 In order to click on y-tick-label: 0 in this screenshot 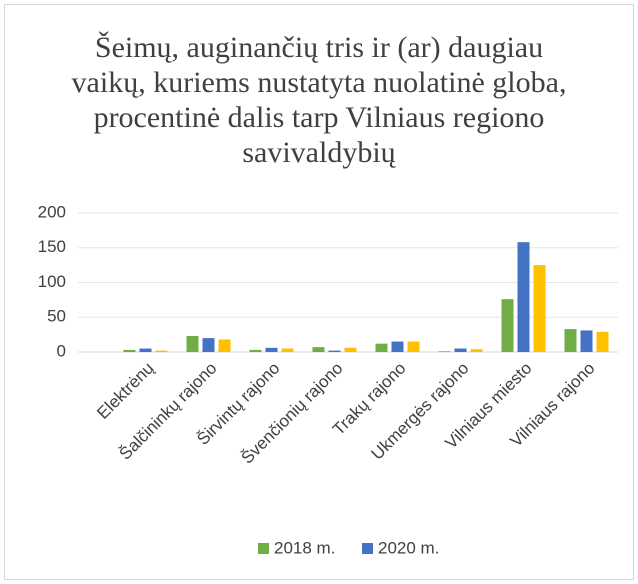, I will do `click(61, 350)`.